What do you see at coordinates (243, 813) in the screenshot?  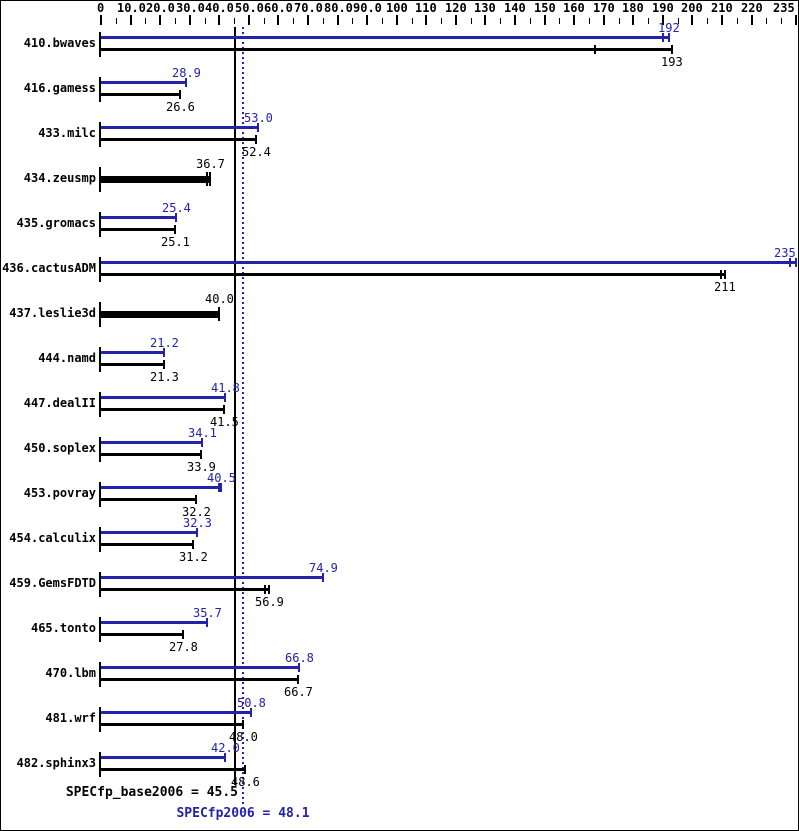 I see `peak-summary-label: SPECfp2006 = 48.1` at bounding box center [243, 813].